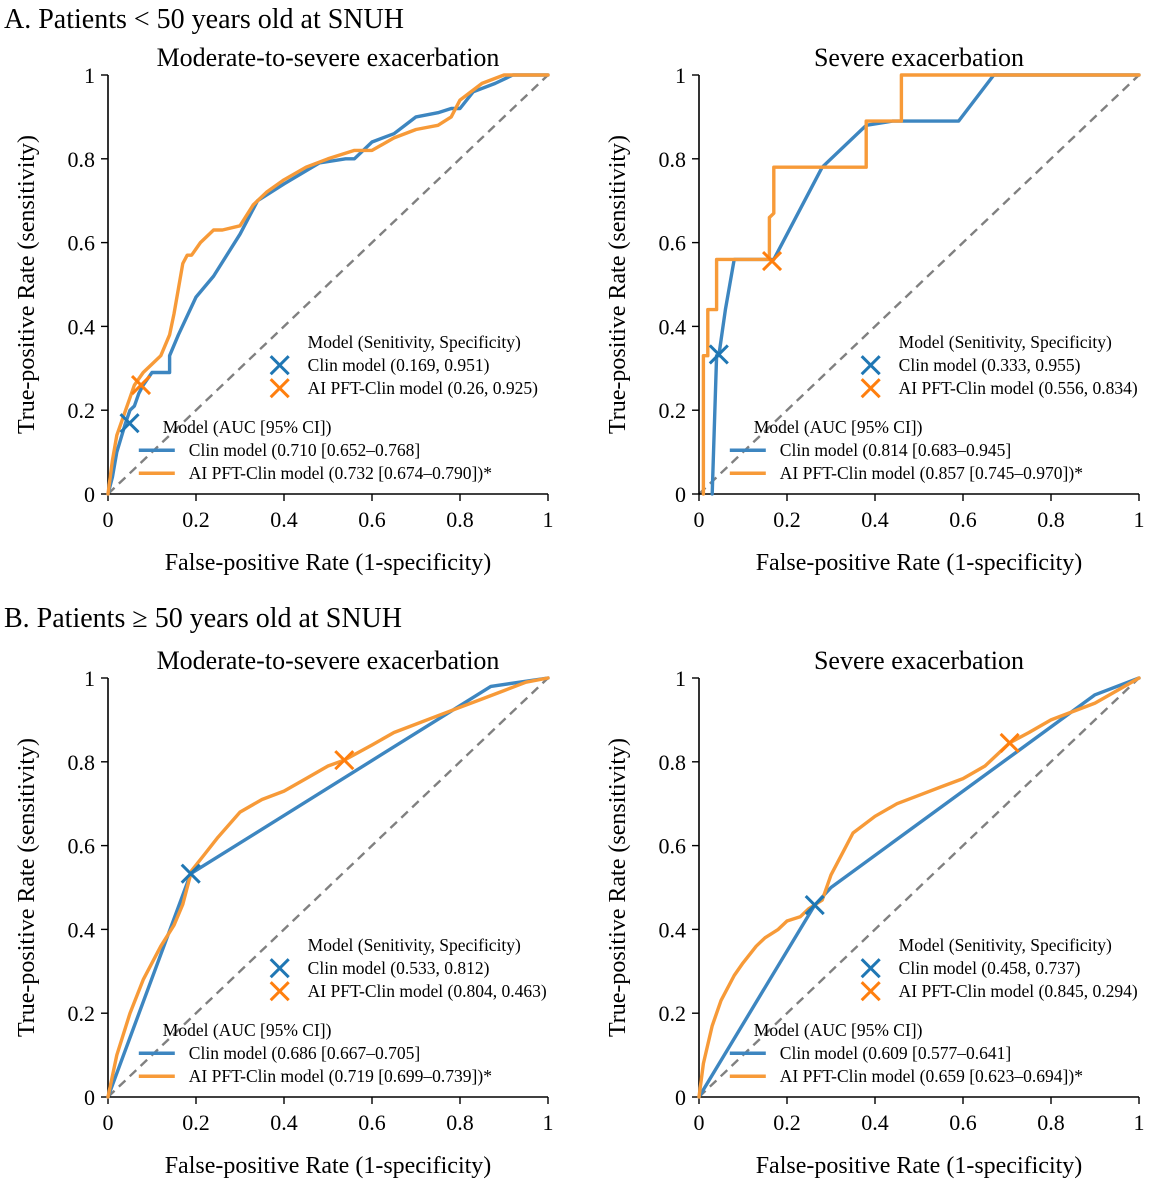 The height and width of the screenshot is (1193, 1162). What do you see at coordinates (399, 365) in the screenshot?
I see `legend-point-entry: Clin model (0.169, 0.951)` at bounding box center [399, 365].